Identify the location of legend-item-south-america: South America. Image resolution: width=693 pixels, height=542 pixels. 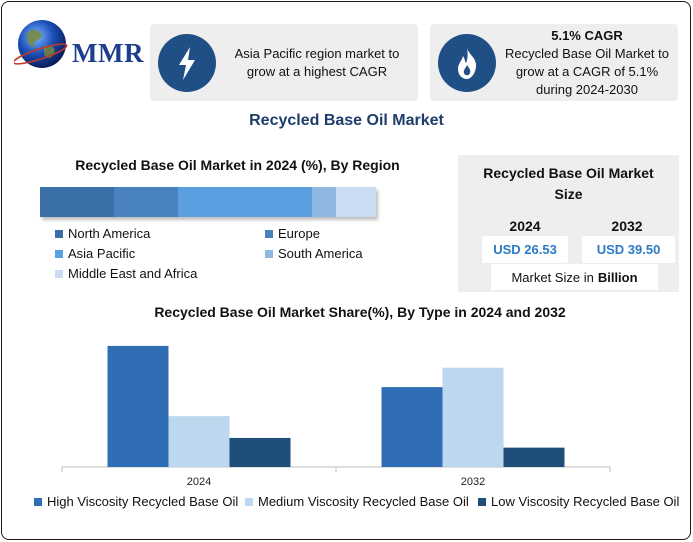
(314, 253).